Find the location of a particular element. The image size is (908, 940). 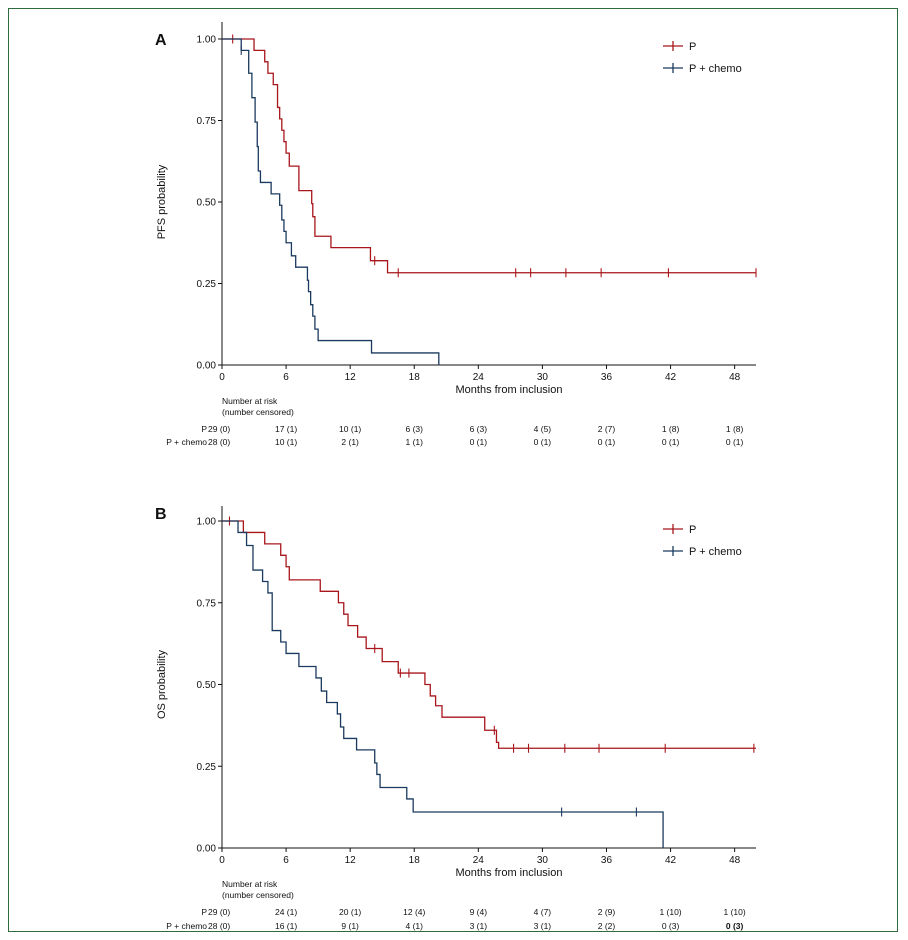

risk-value: 4 (7) is located at coordinates (543, 912).